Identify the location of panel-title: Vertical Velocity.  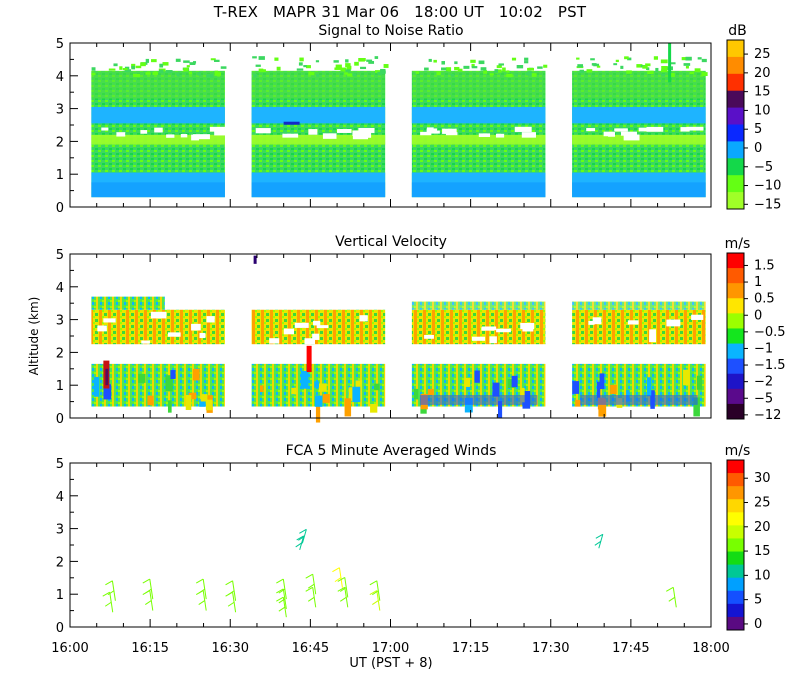
(391, 242).